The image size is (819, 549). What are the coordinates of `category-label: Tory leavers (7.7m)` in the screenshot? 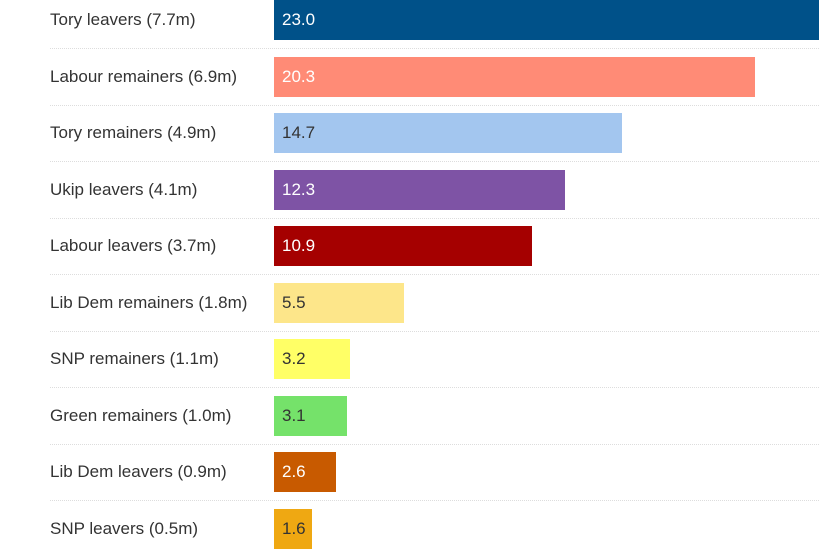 It's located at (123, 19).